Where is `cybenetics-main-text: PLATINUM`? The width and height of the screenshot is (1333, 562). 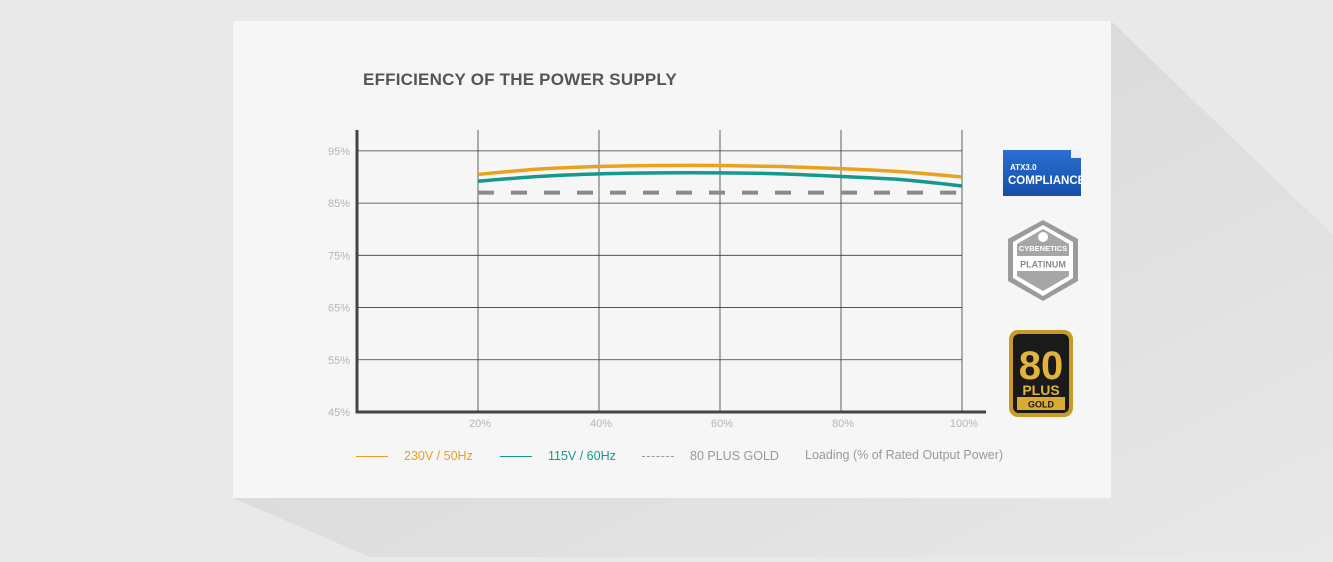
cybenetics-main-text: PLATINUM is located at coordinates (1043, 265).